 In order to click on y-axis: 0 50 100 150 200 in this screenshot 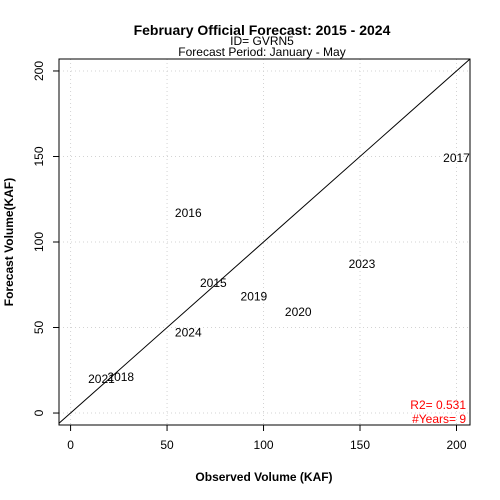, I will do `click(45, 238)`.